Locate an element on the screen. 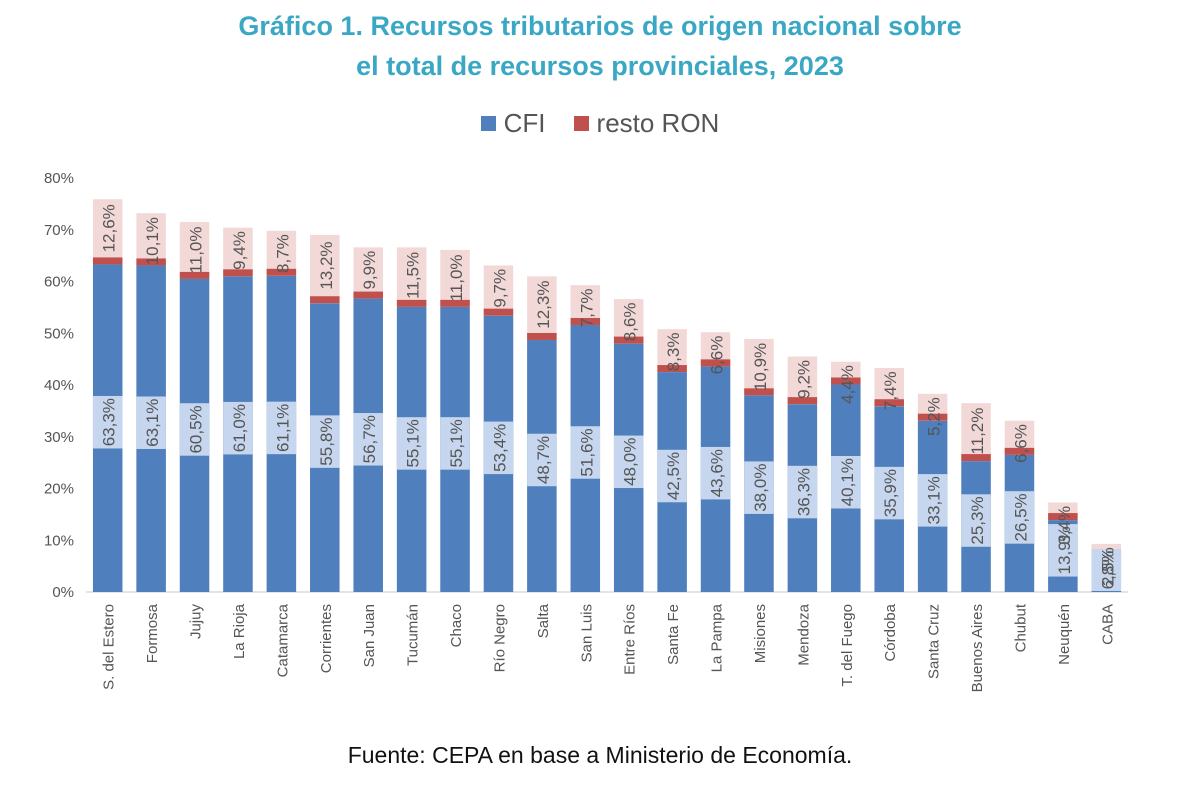  data-label-cfi: 6,8% is located at coordinates (1107, 570).